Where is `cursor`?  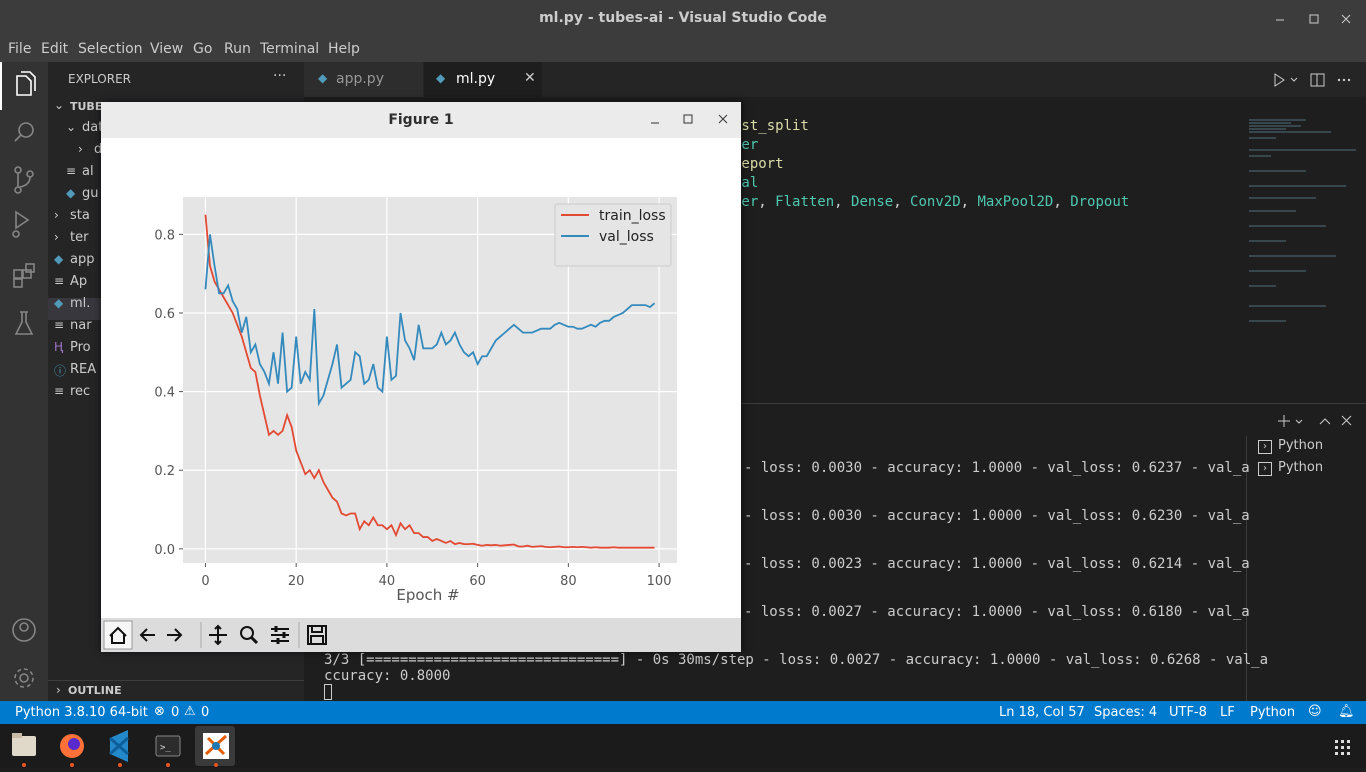 cursor is located at coordinates (328, 692).